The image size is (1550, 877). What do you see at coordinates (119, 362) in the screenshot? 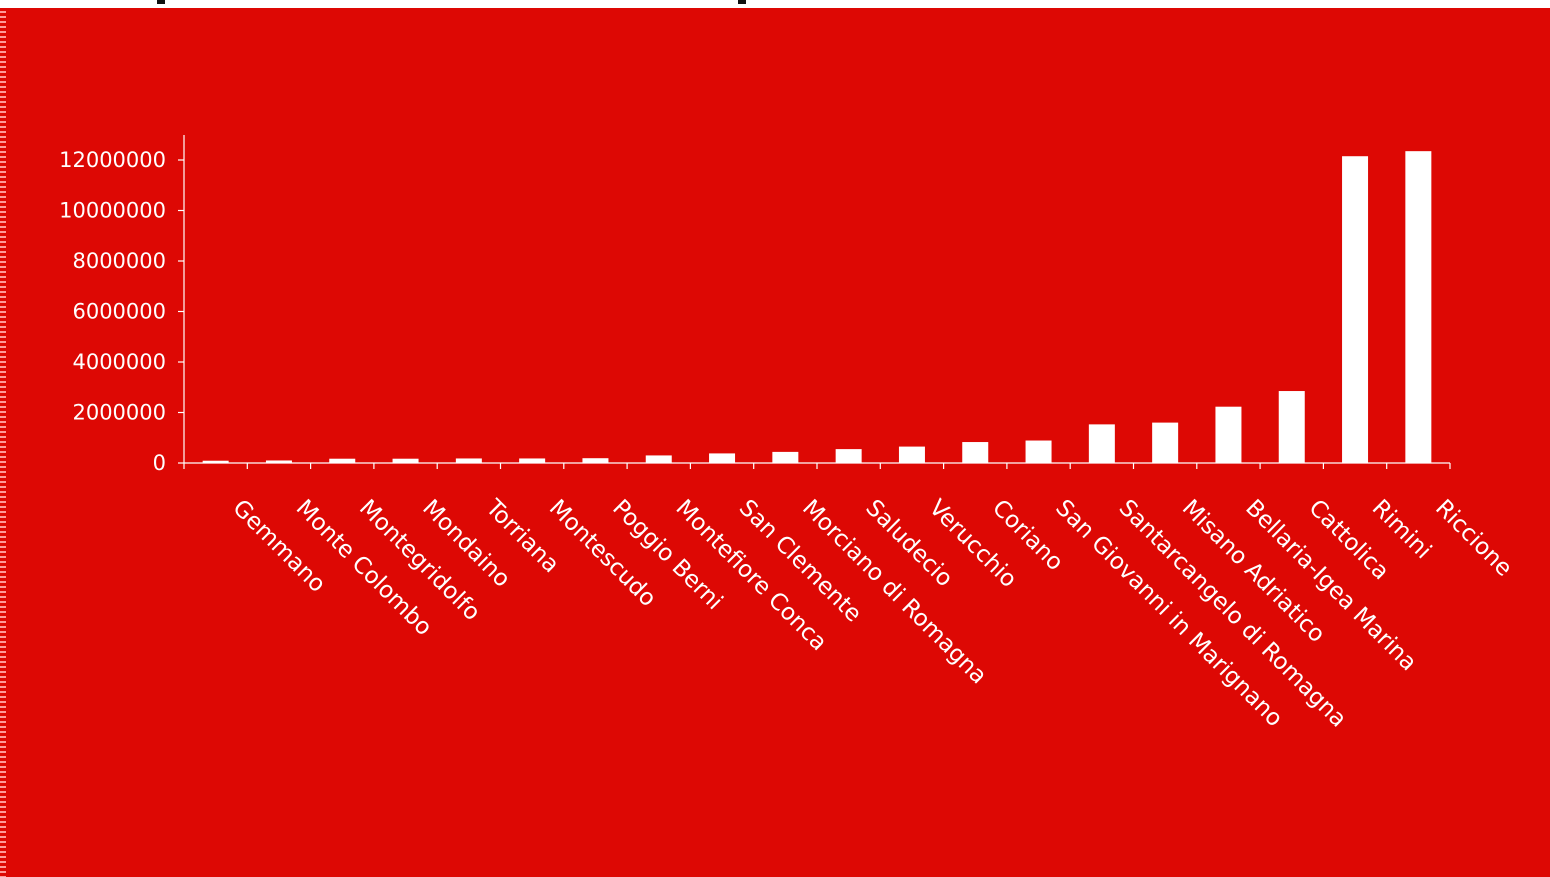
I see `y-tick-label: 4000000` at bounding box center [119, 362].